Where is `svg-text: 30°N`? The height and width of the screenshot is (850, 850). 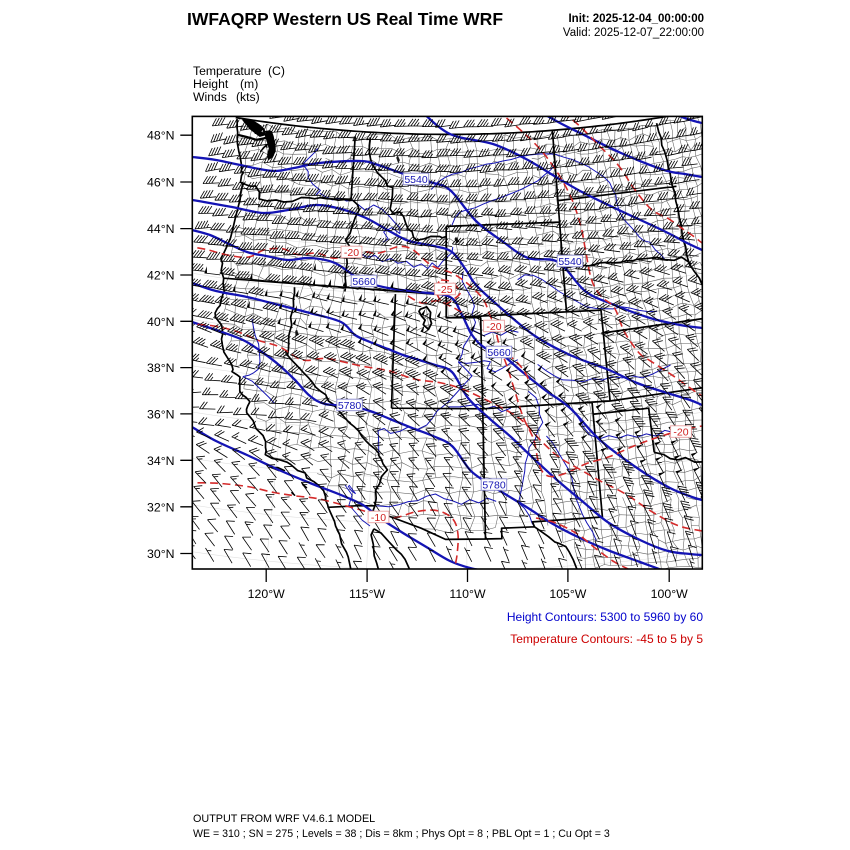 svg-text: 30°N is located at coordinates (160, 554).